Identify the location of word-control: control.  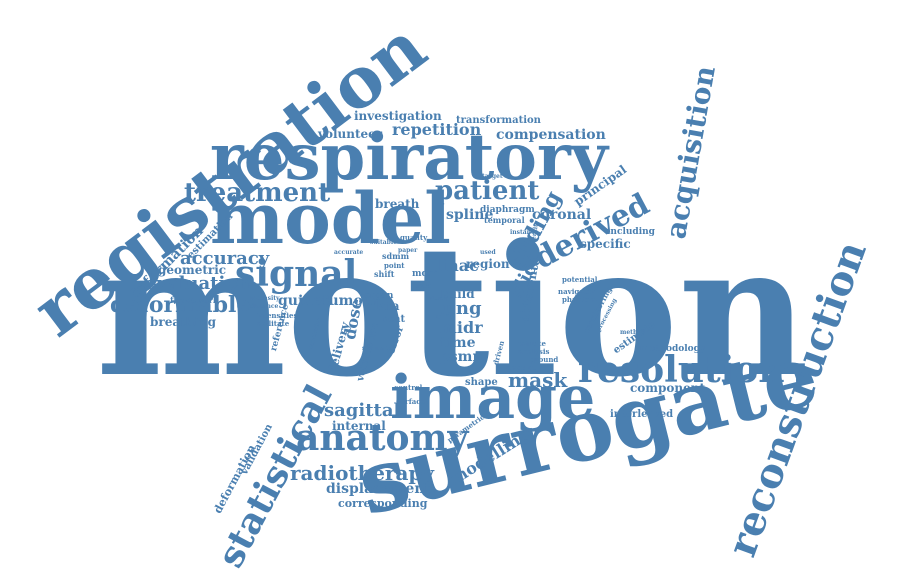
(408, 387).